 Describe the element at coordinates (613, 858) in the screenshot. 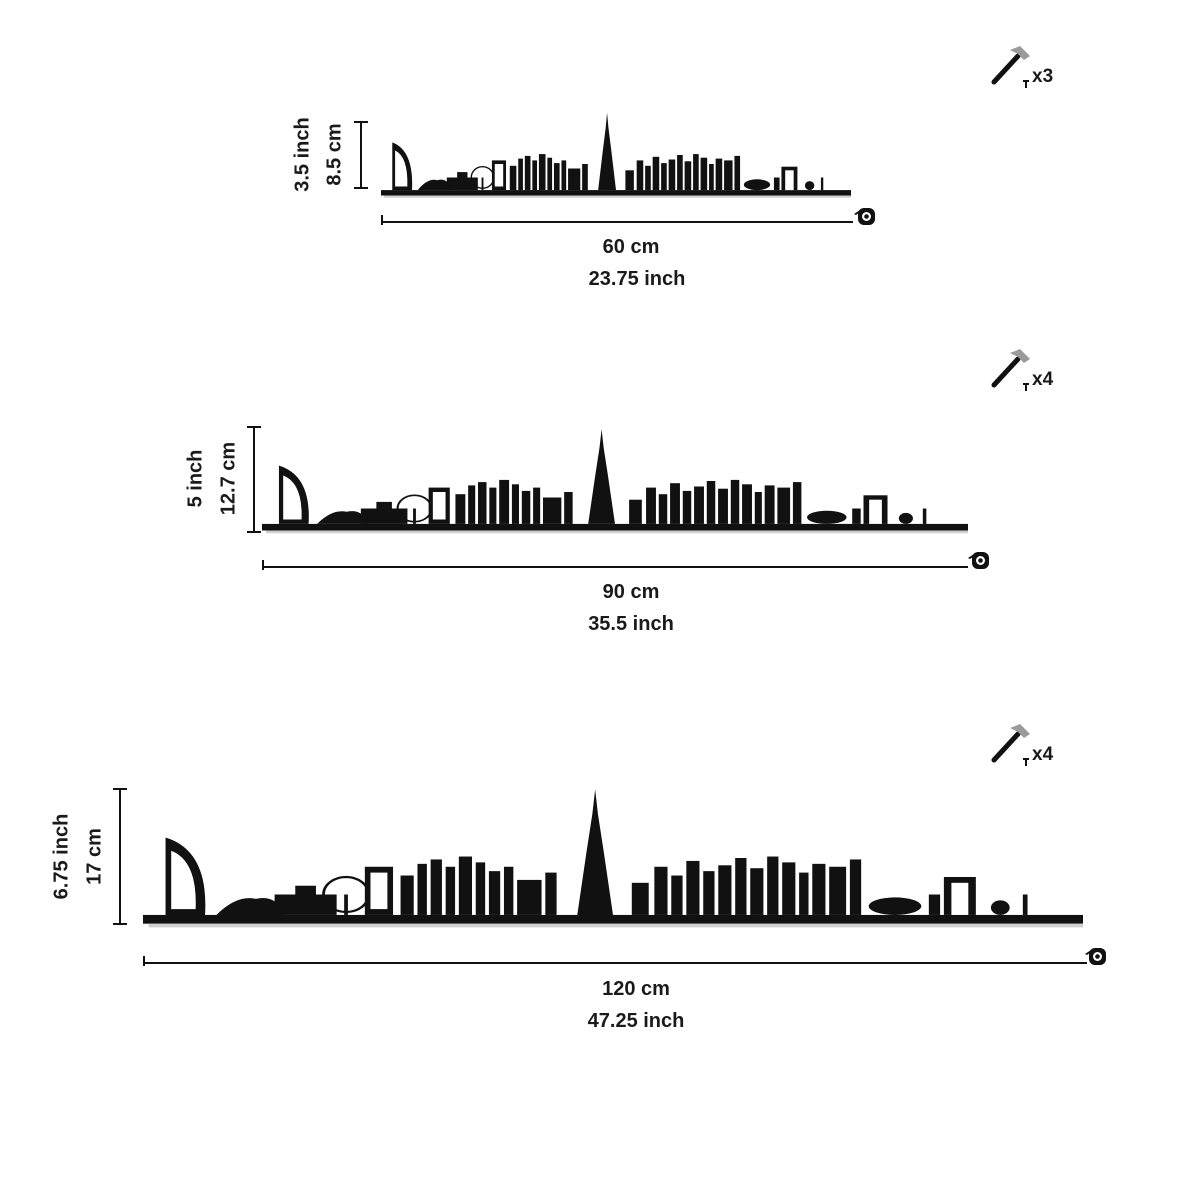

I see `skyline-silhouette-large` at that location.